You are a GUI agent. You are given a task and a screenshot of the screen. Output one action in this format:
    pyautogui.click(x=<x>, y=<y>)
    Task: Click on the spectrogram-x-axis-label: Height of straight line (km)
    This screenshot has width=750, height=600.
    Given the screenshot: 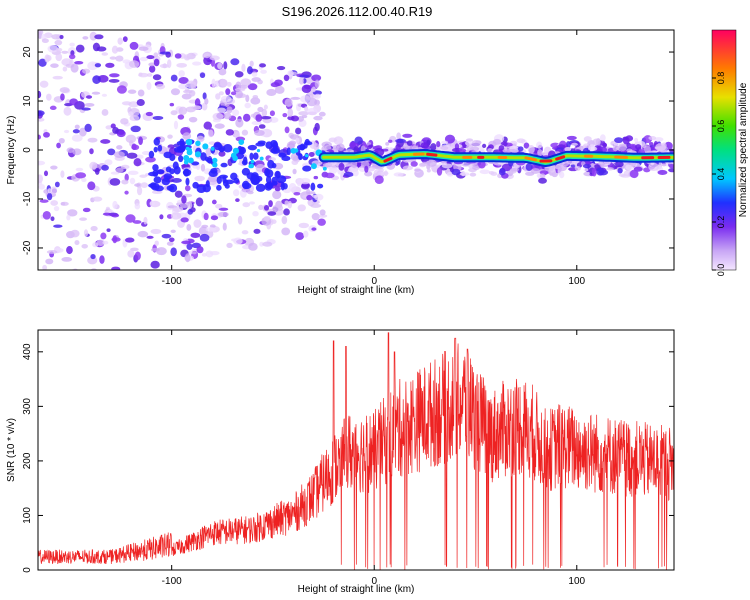 What is the action you would take?
    pyautogui.click(x=356, y=290)
    